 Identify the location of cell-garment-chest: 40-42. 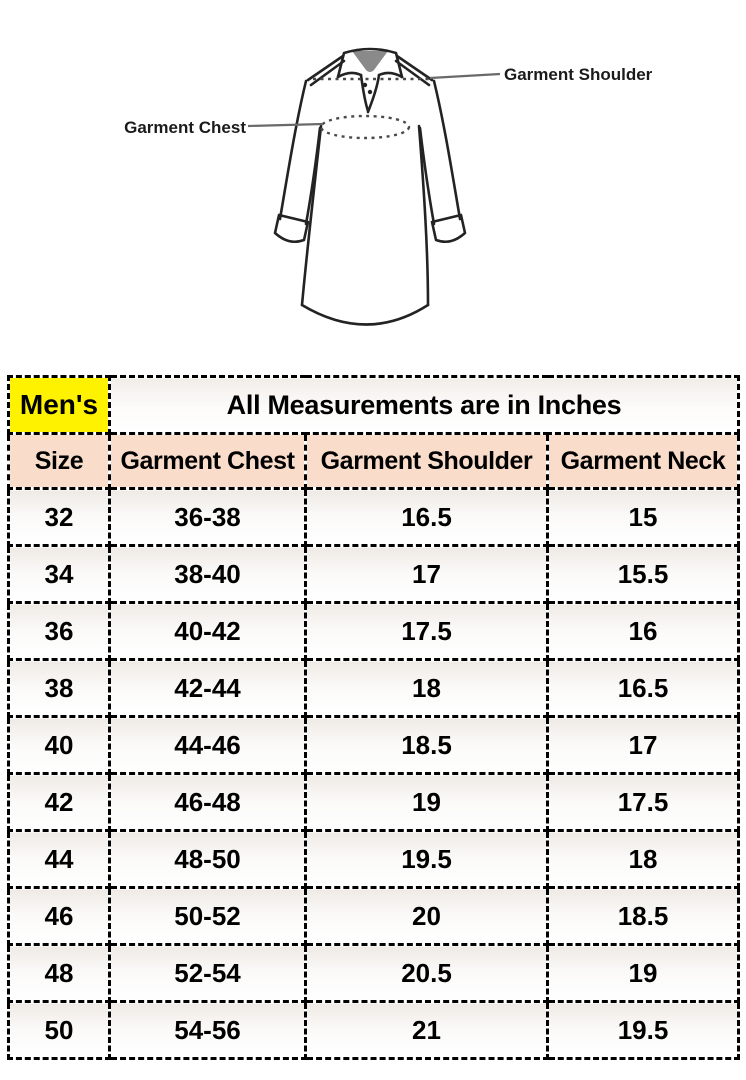
(207, 631).